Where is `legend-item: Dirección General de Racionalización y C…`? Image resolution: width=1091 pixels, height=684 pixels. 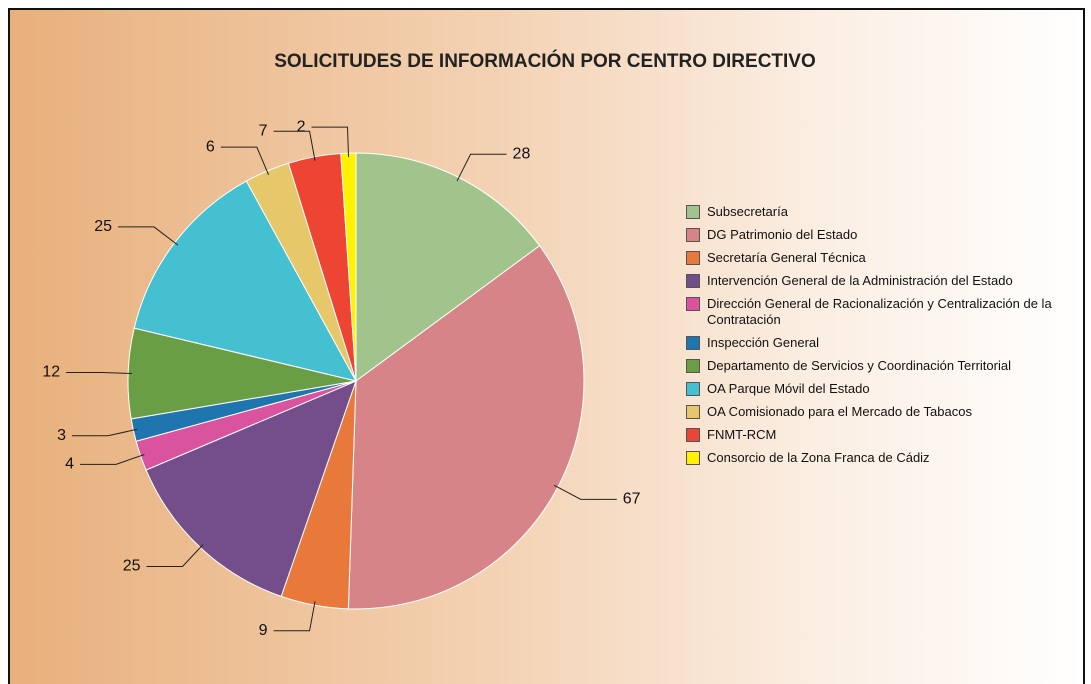
legend-item: Dirección General de Racionalización y C… is located at coordinates (872, 312).